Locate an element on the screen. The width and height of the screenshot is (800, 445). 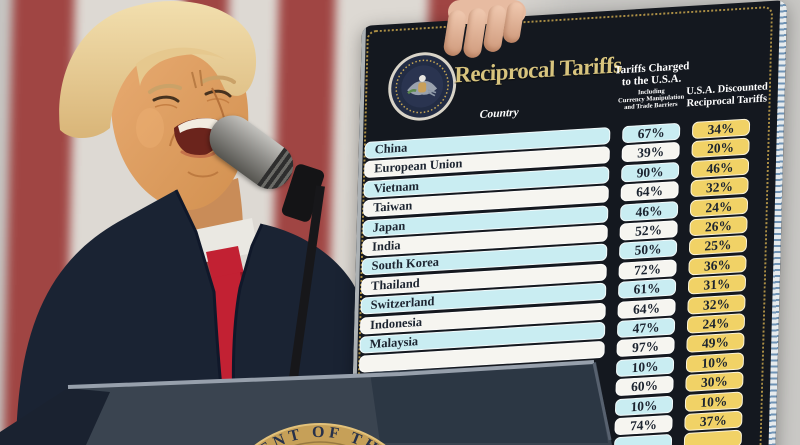
hair-strand is located at coordinates (181, 66).